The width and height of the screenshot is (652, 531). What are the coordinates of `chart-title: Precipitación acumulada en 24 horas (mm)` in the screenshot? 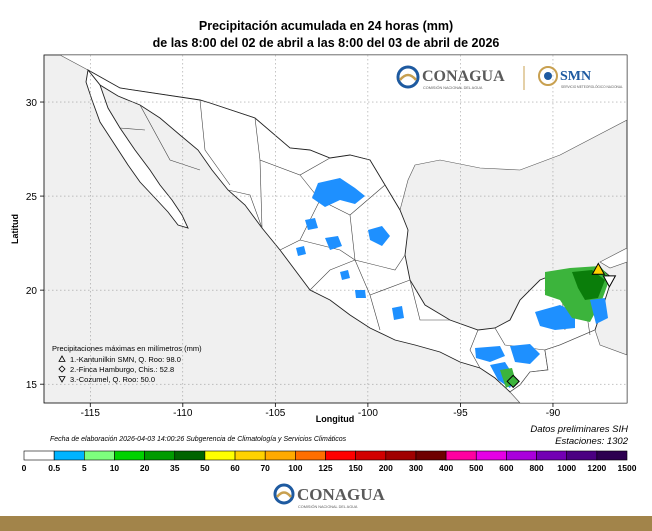 It's located at (326, 26).